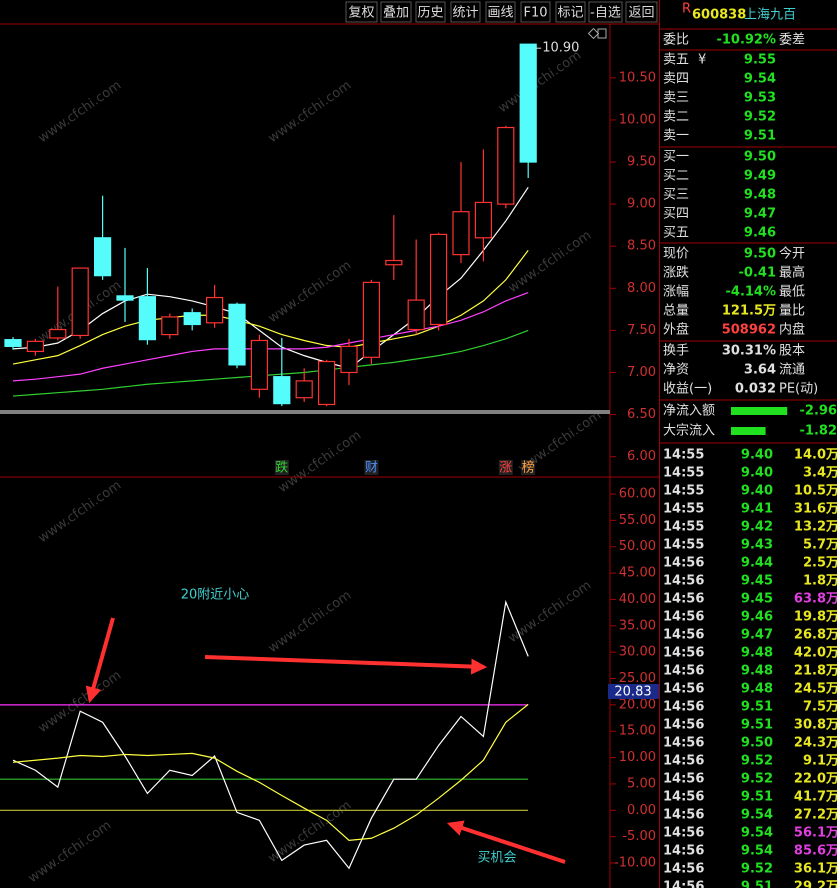 The image size is (837, 888). What do you see at coordinates (676, 330) in the screenshot?
I see `quote-label: 外盘` at bounding box center [676, 330].